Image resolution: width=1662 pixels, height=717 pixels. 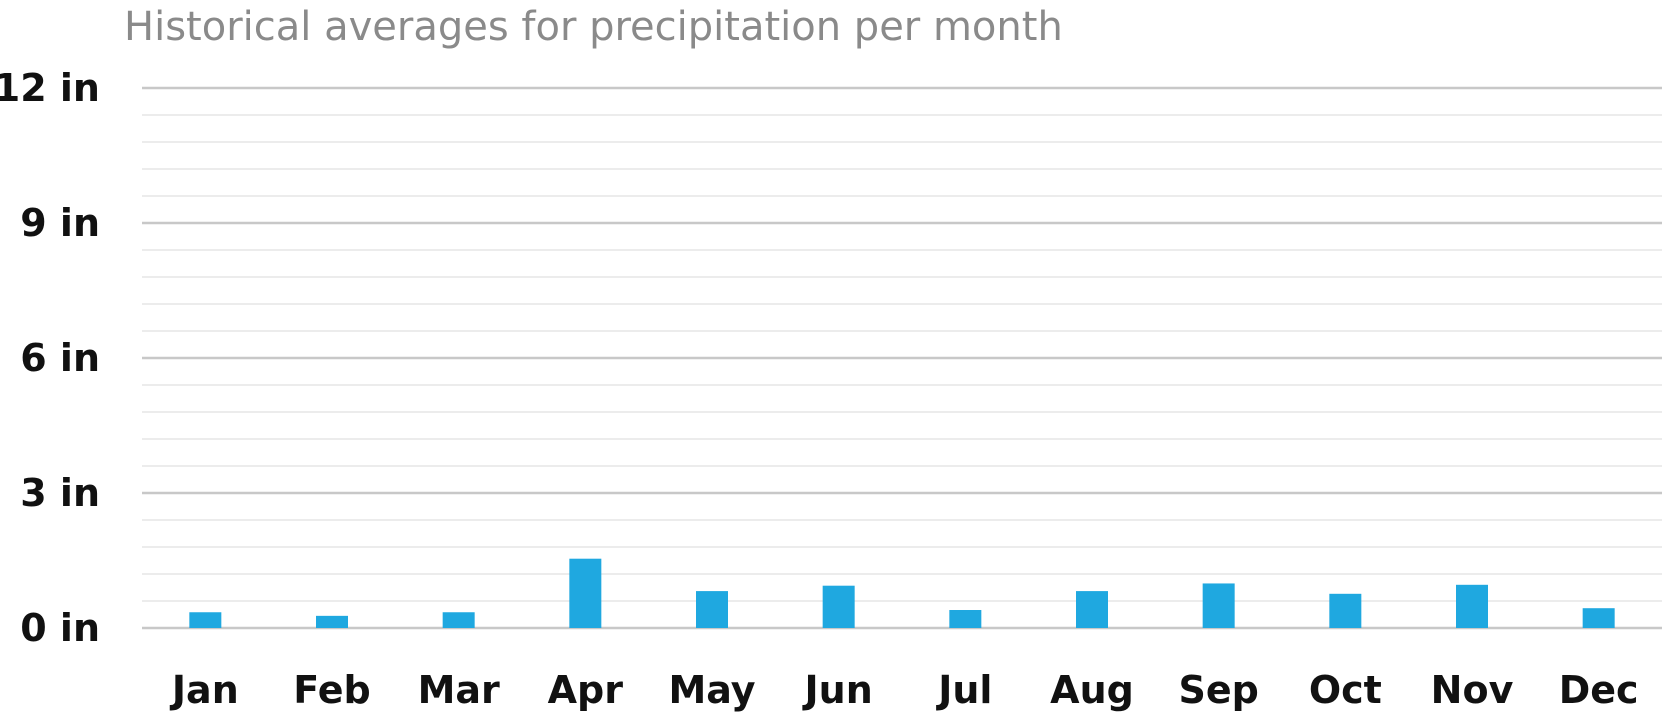 What do you see at coordinates (332, 621) in the screenshot?
I see `bar-feb` at bounding box center [332, 621].